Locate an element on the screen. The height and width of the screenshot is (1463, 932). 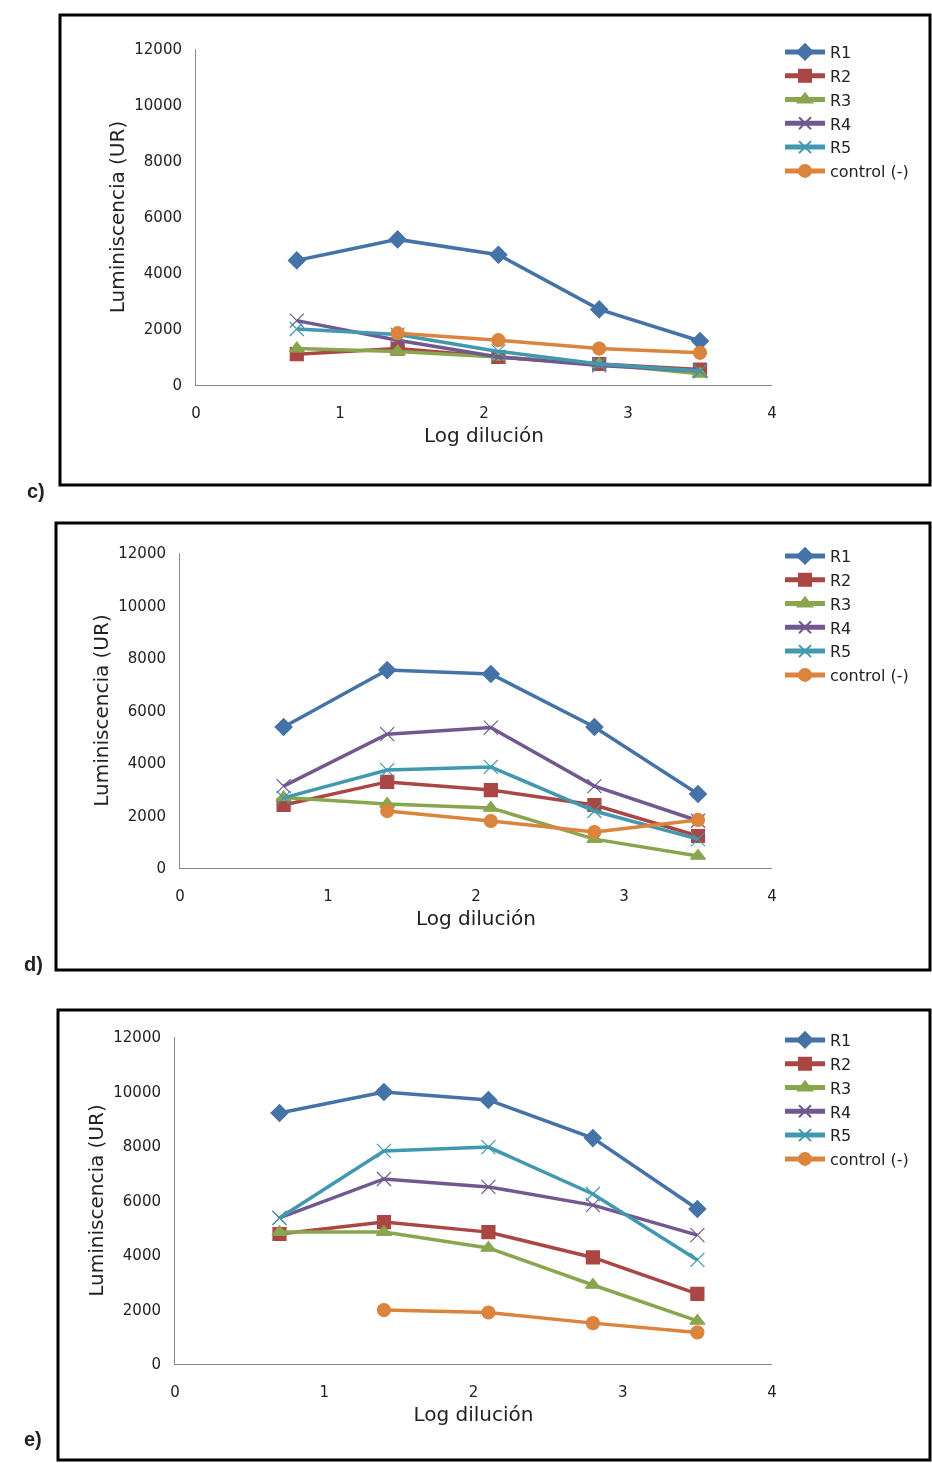
x-tick-label: 0 is located at coordinates (196, 413).